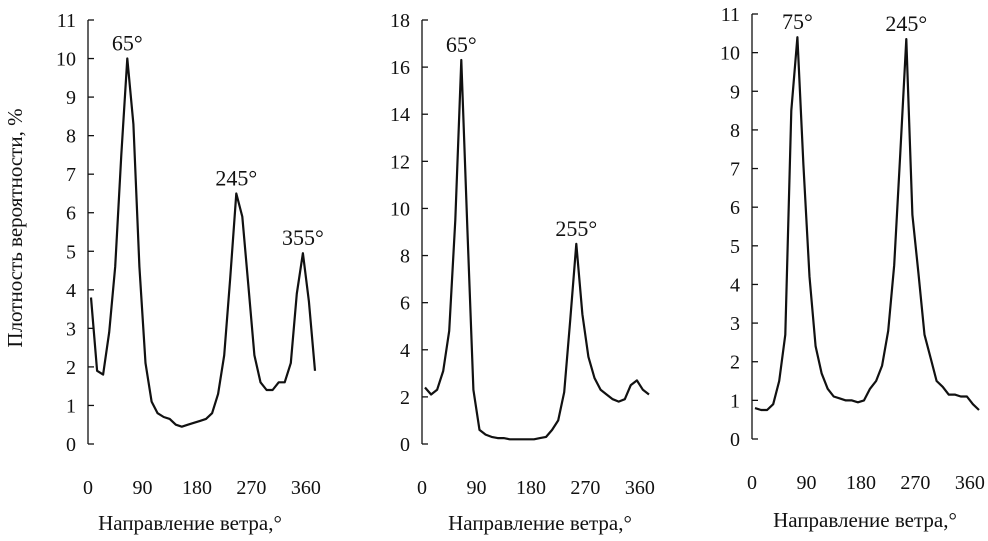  Describe the element at coordinates (461, 44) in the screenshot. I see `chart-1-peak-annotation: 65°` at that location.